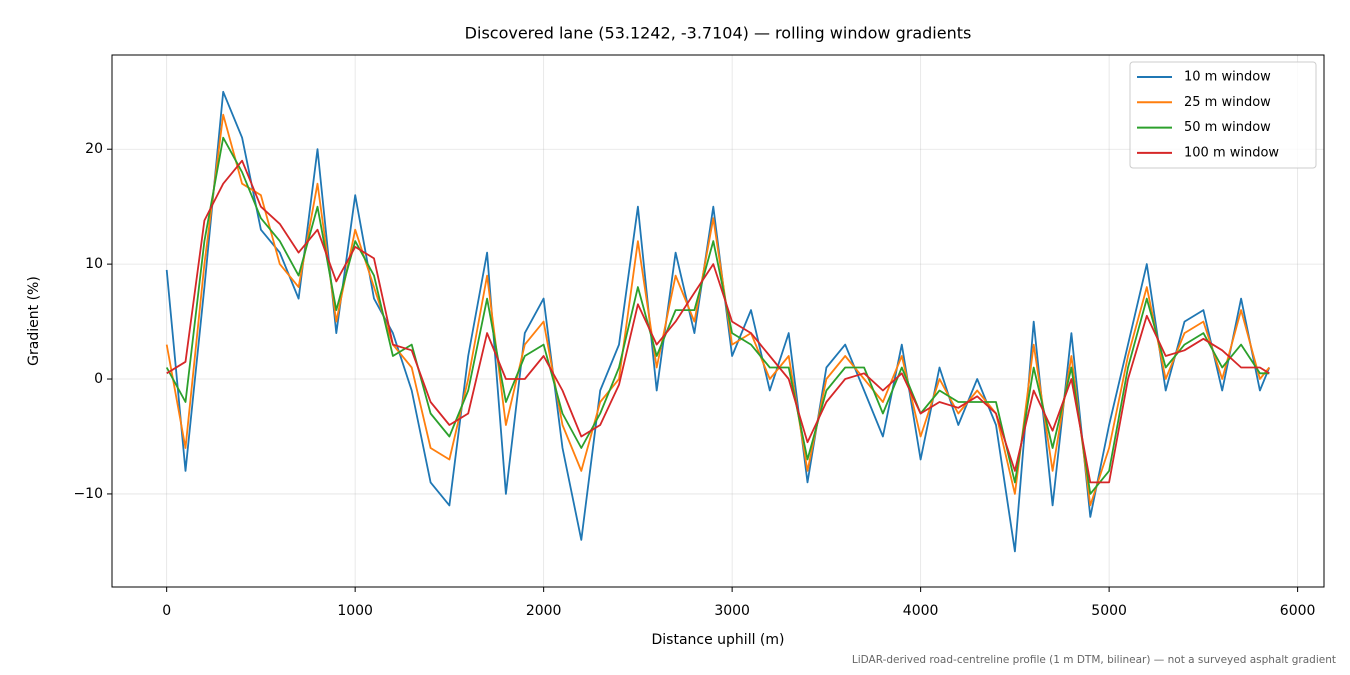  What do you see at coordinates (98, 379) in the screenshot?
I see `y-tick-label: 0` at bounding box center [98, 379].